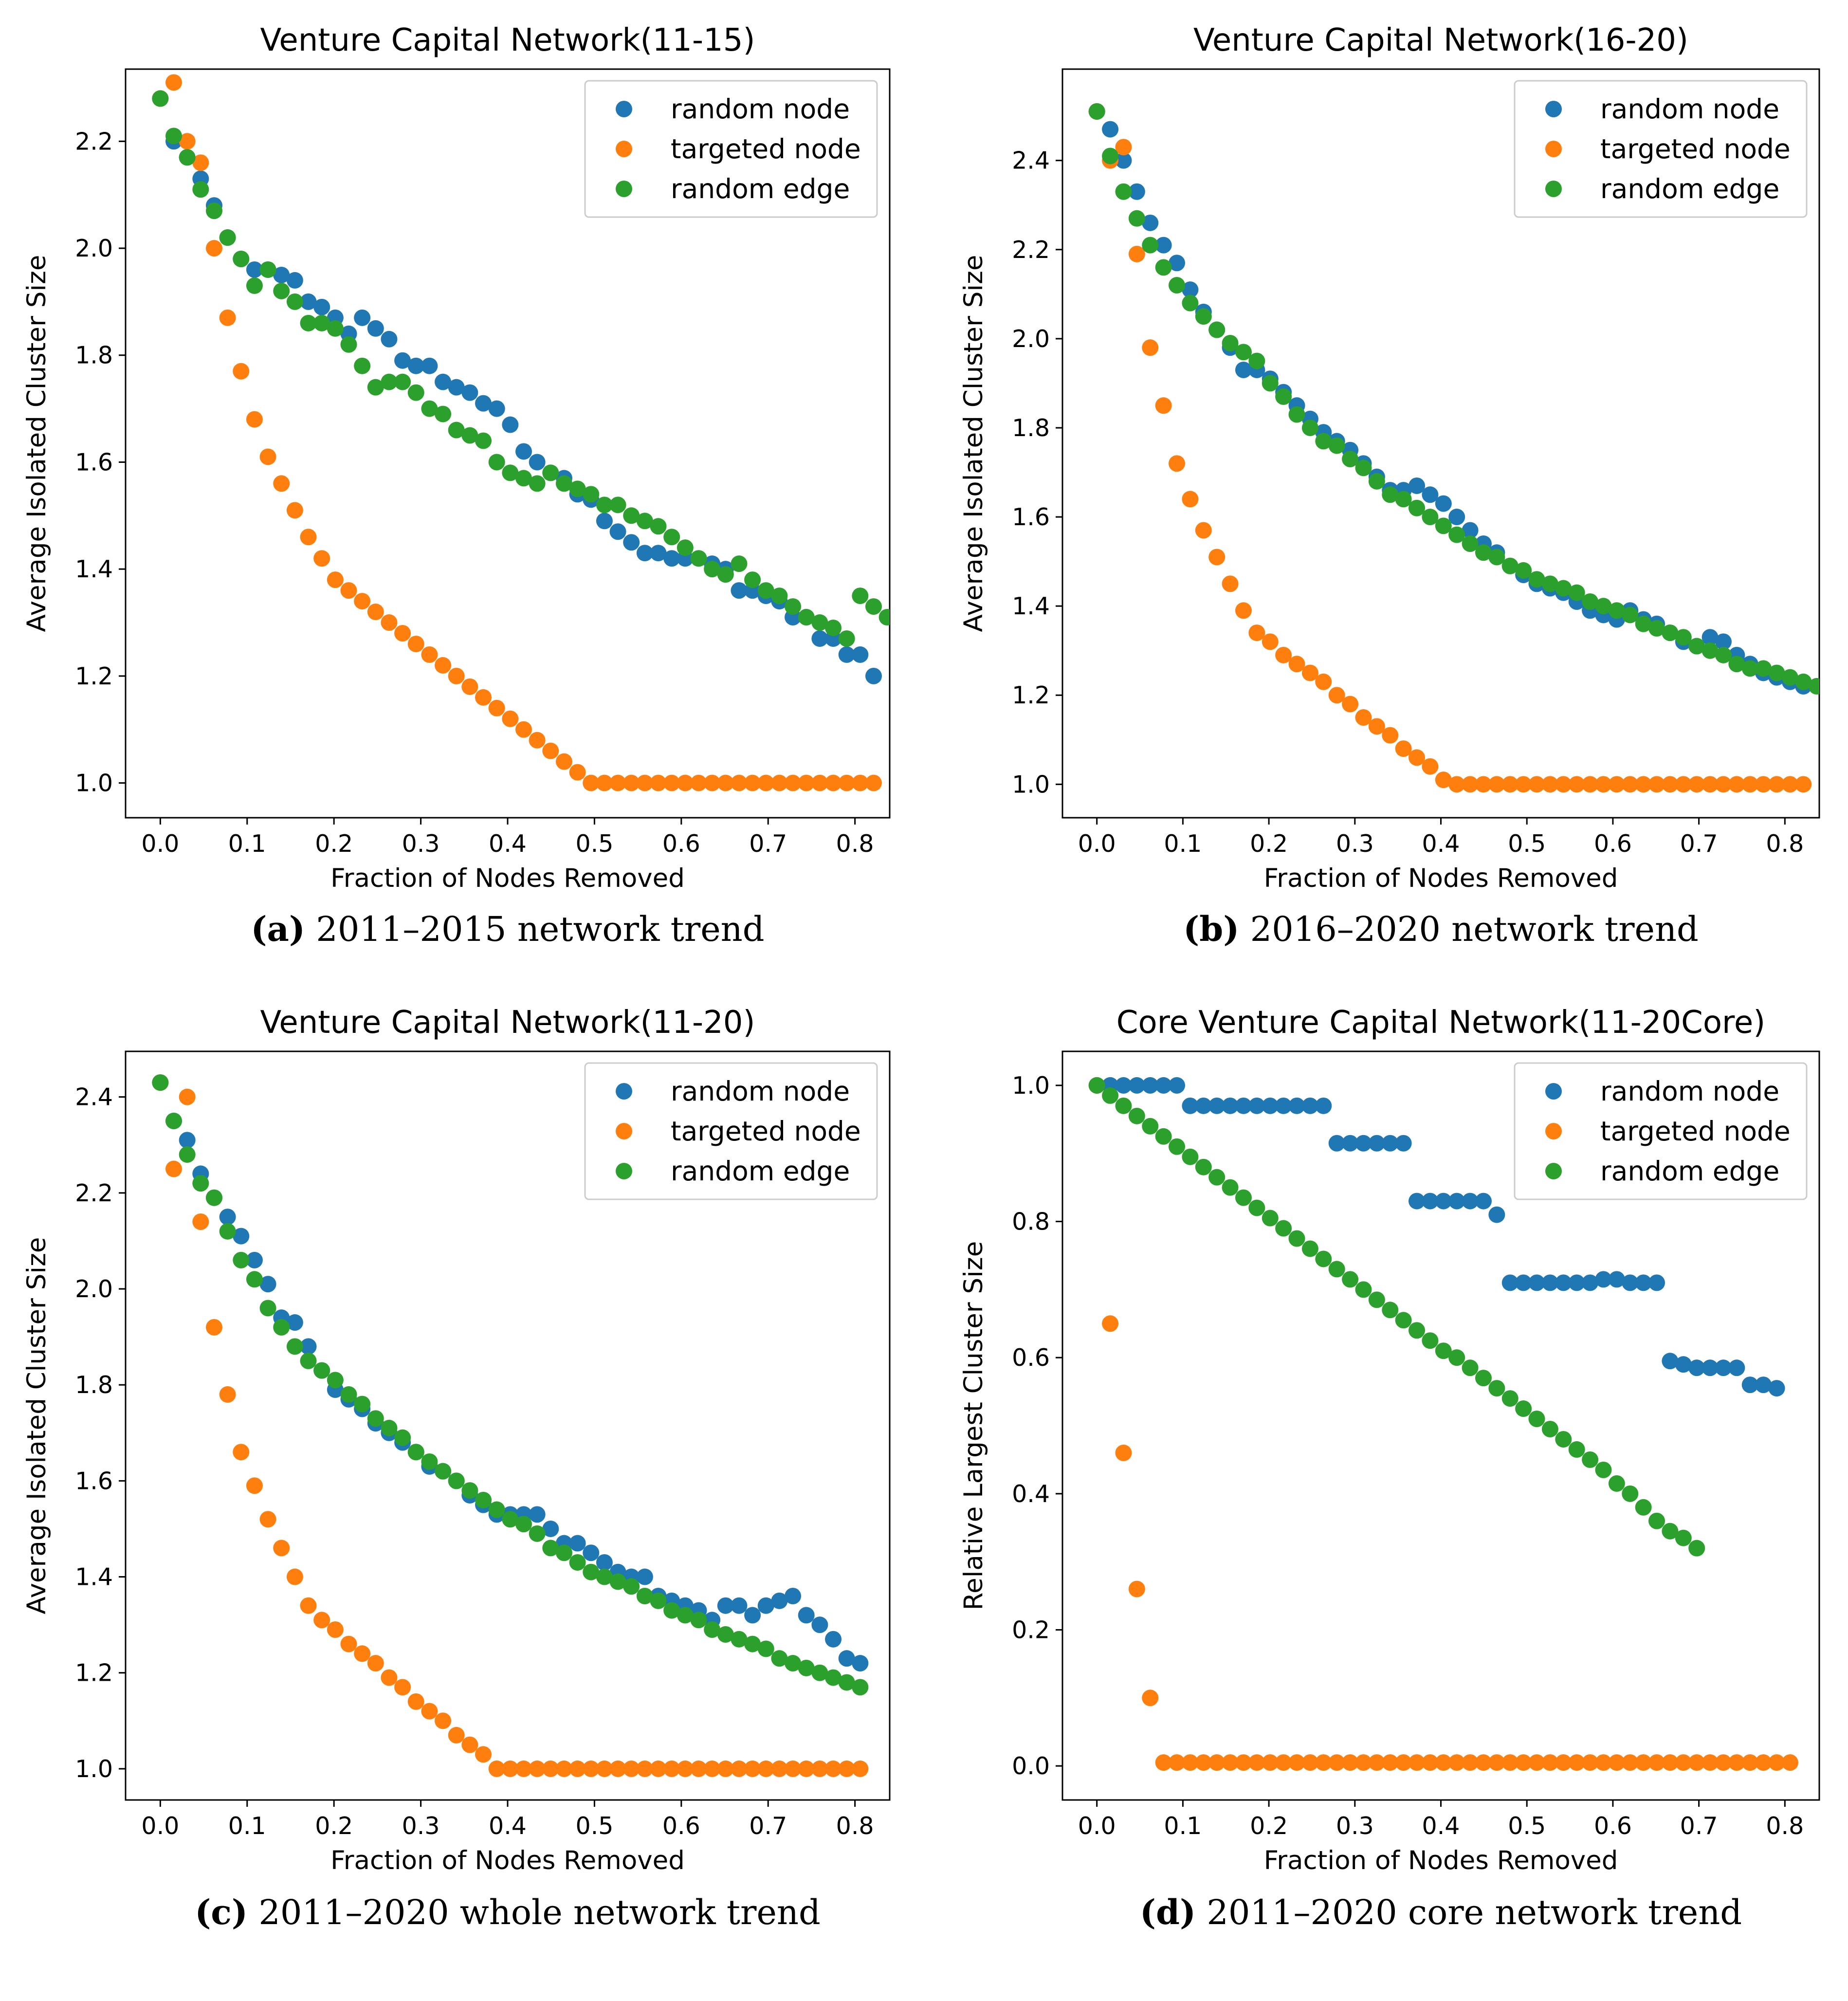  Describe the element at coordinates (1269, 1826) in the screenshot. I see `x-tick-label: 0.2` at that location.